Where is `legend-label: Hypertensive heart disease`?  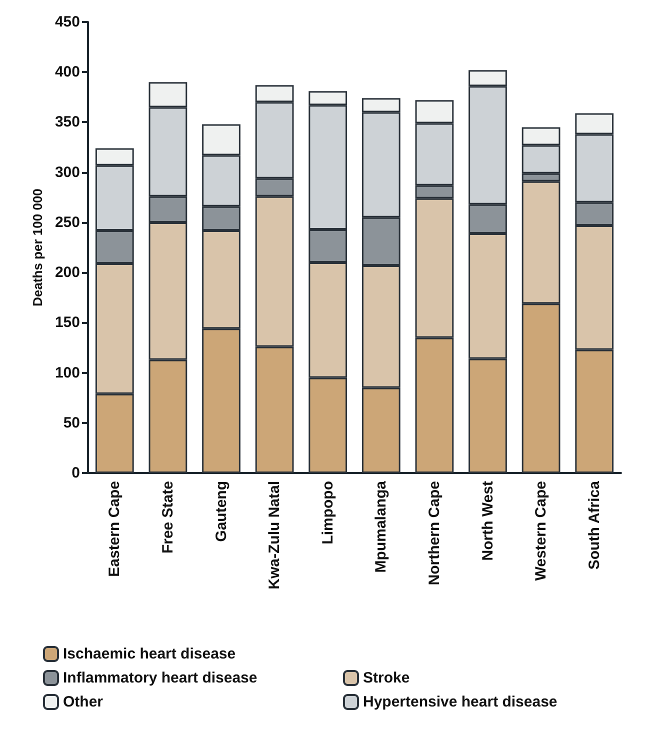 legend-label: Hypertensive heart disease is located at coordinates (460, 702).